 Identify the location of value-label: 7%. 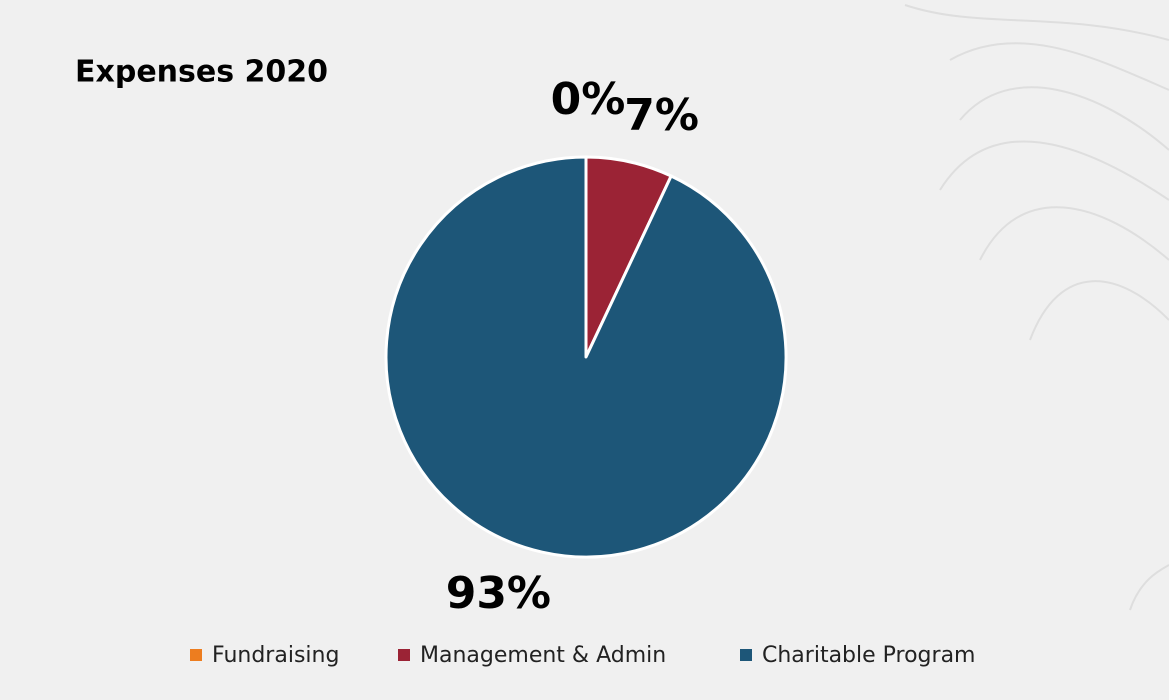
(661, 115).